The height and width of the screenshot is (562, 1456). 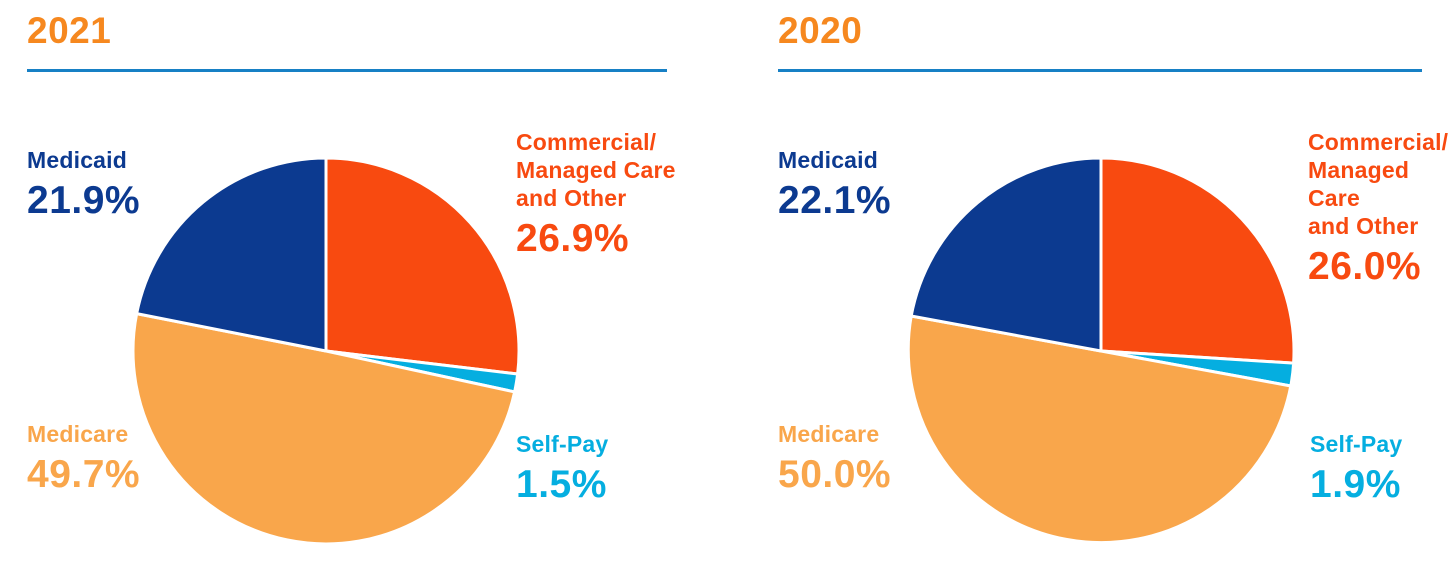 I want to click on label-medicare: Medicare 49.7%, so click(x=83, y=457).